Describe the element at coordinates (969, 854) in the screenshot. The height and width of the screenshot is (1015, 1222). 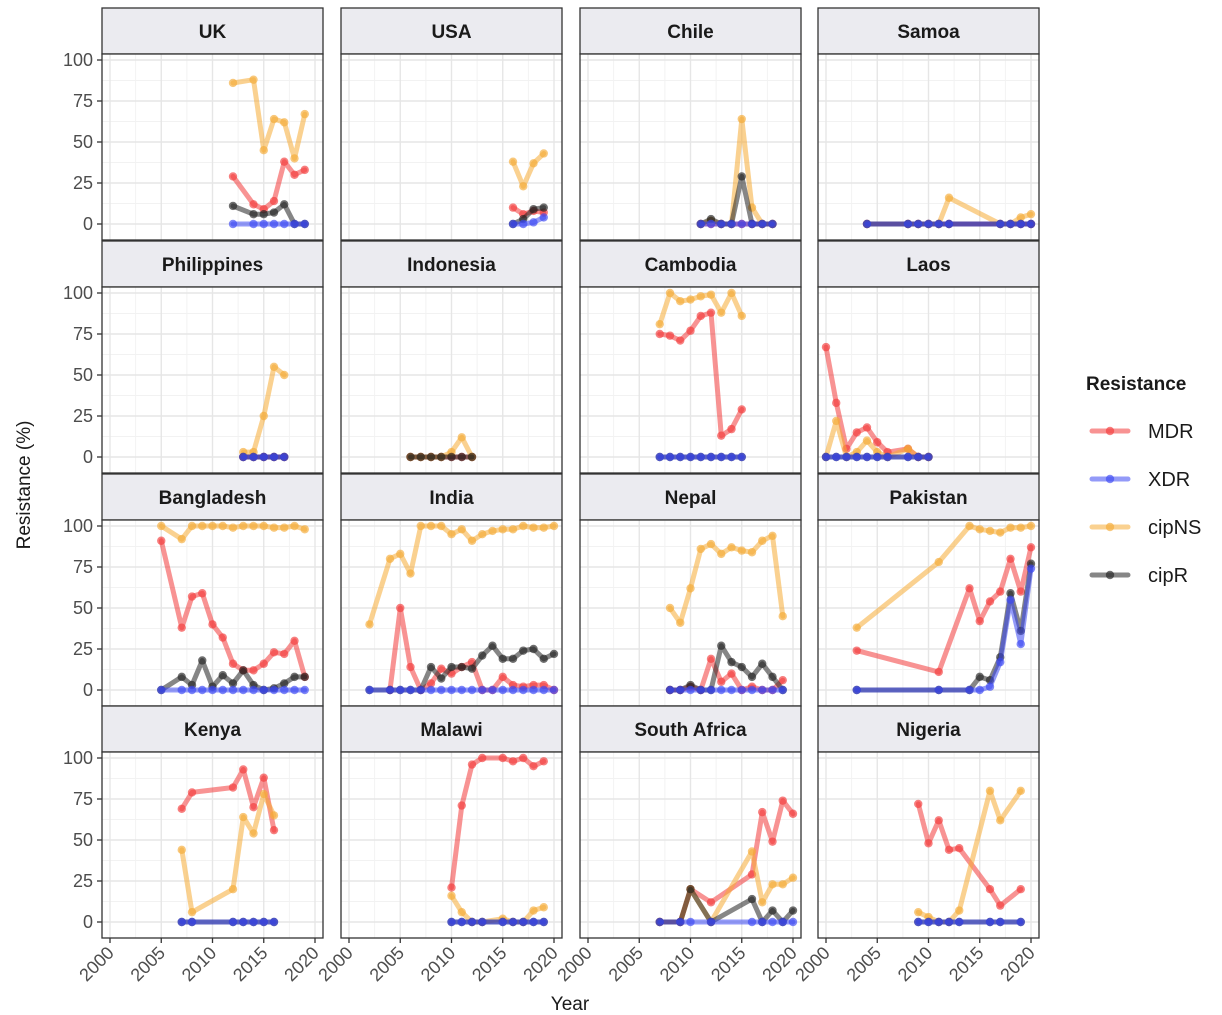
I see `series-mdr` at that location.